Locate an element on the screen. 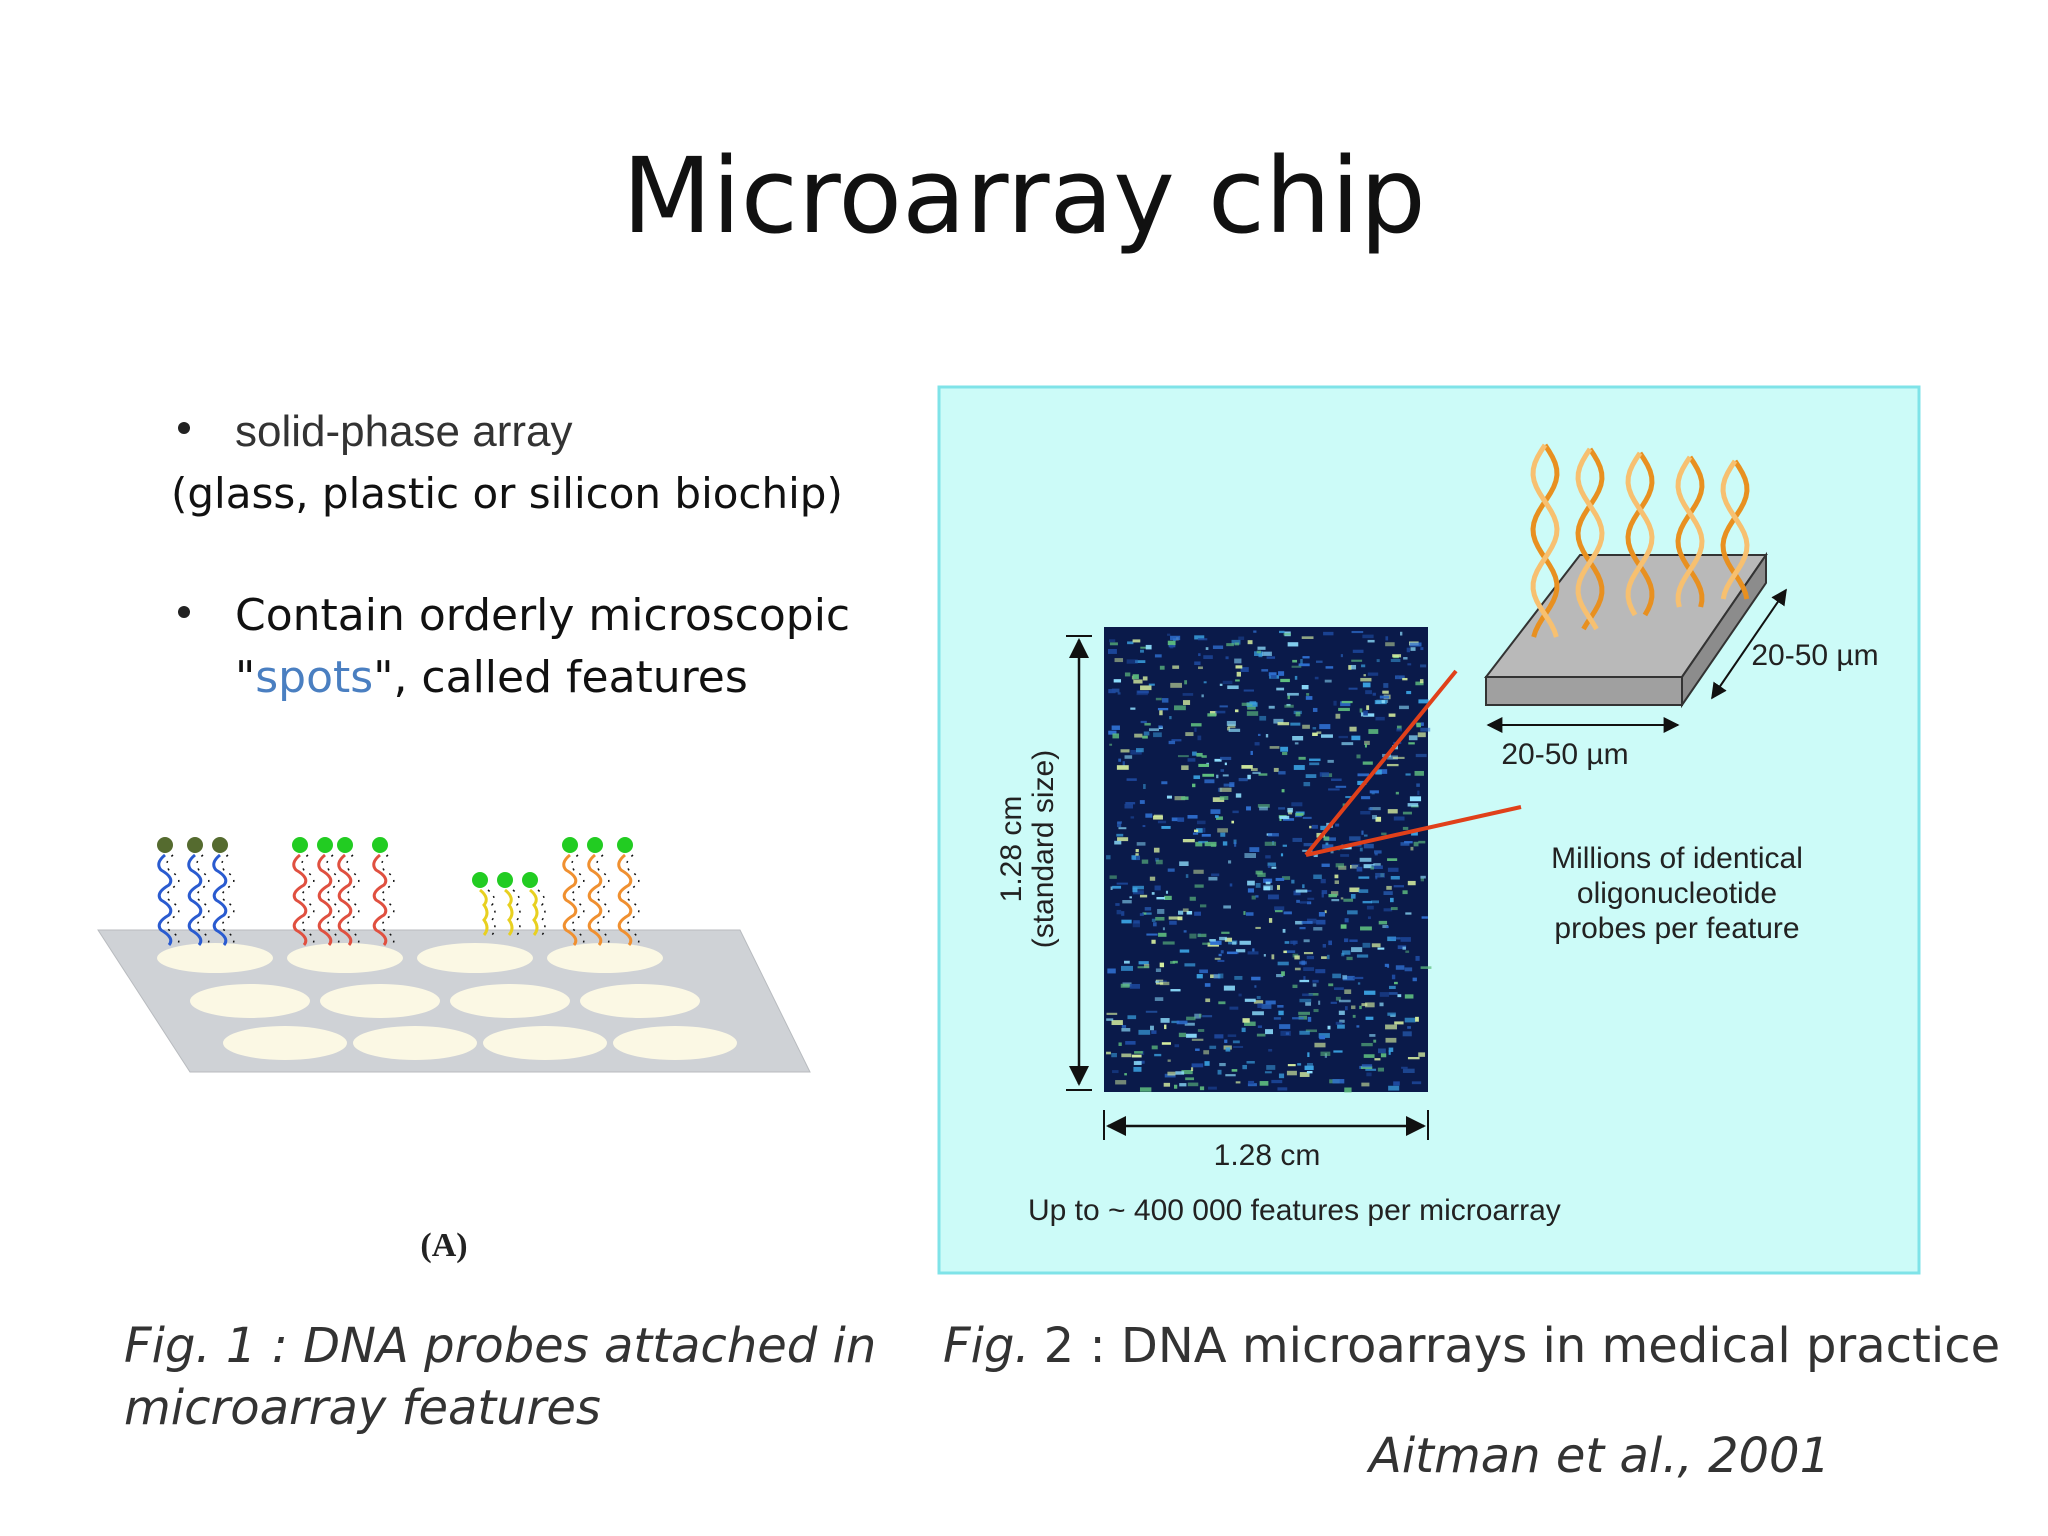  probe-note: oligonucleotide is located at coordinates (1677, 893).